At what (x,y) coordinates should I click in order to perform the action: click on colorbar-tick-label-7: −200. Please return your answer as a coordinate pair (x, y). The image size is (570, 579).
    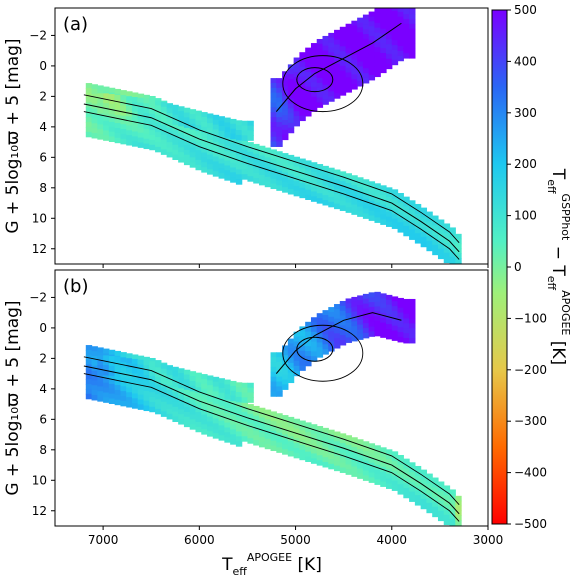
    Looking at the image, I should click on (530, 370).